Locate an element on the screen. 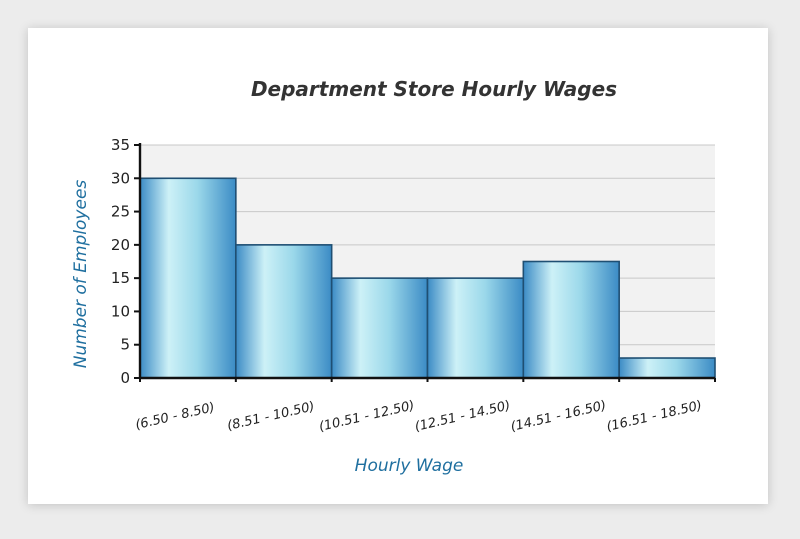 The width and height of the screenshot is (800, 539). x-tick-label: (14.51 - 16.50) is located at coordinates (558, 416).